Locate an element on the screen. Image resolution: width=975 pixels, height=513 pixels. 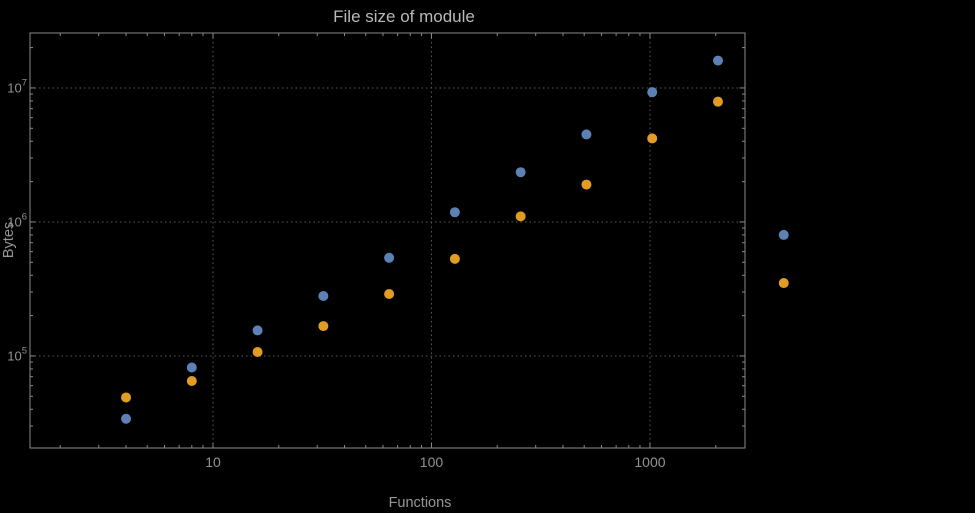
x-tick-label: 100 is located at coordinates (432, 462).